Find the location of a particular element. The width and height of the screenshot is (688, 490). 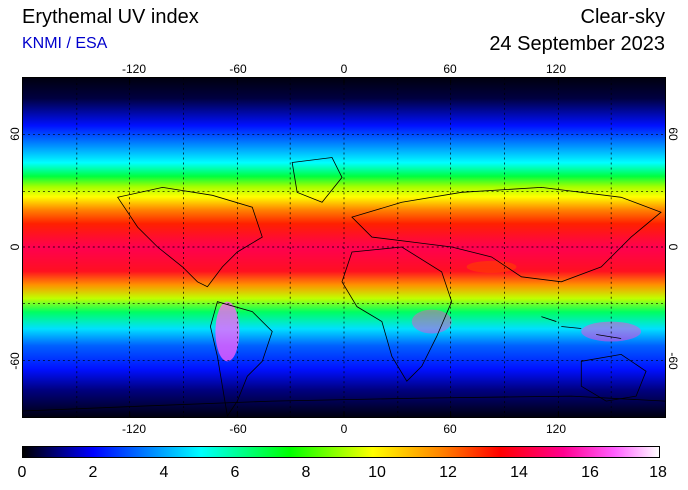

lon-tick-bottom: 120 is located at coordinates (556, 429).